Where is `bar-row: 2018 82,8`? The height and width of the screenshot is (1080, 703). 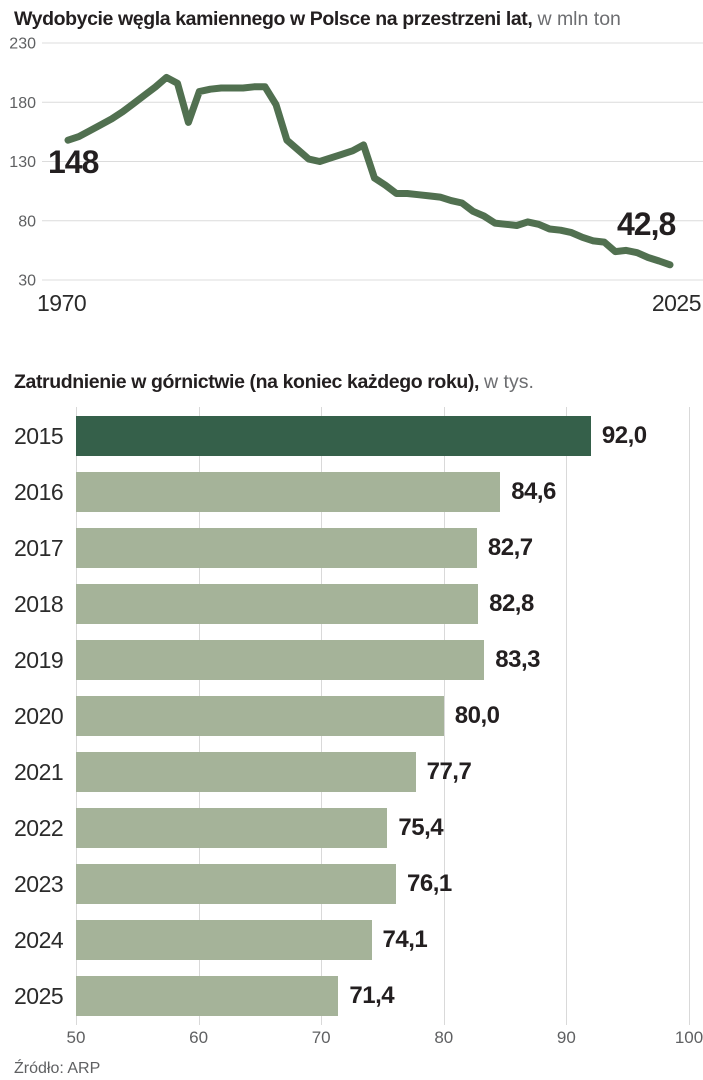
bar-row: 2018 82,8 is located at coordinates (351, 604).